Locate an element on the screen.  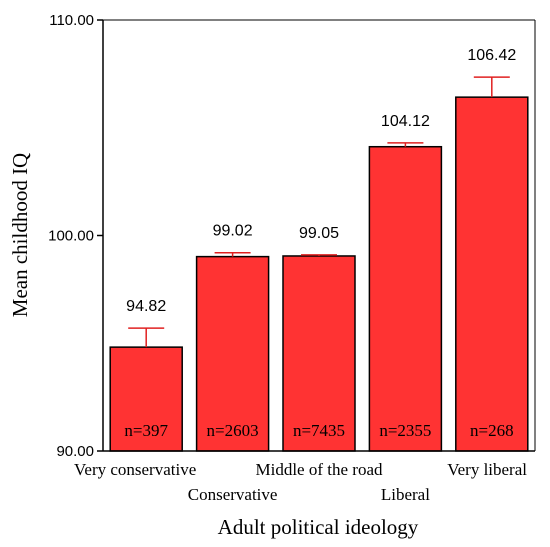
n-label: n=2603 is located at coordinates (233, 430).